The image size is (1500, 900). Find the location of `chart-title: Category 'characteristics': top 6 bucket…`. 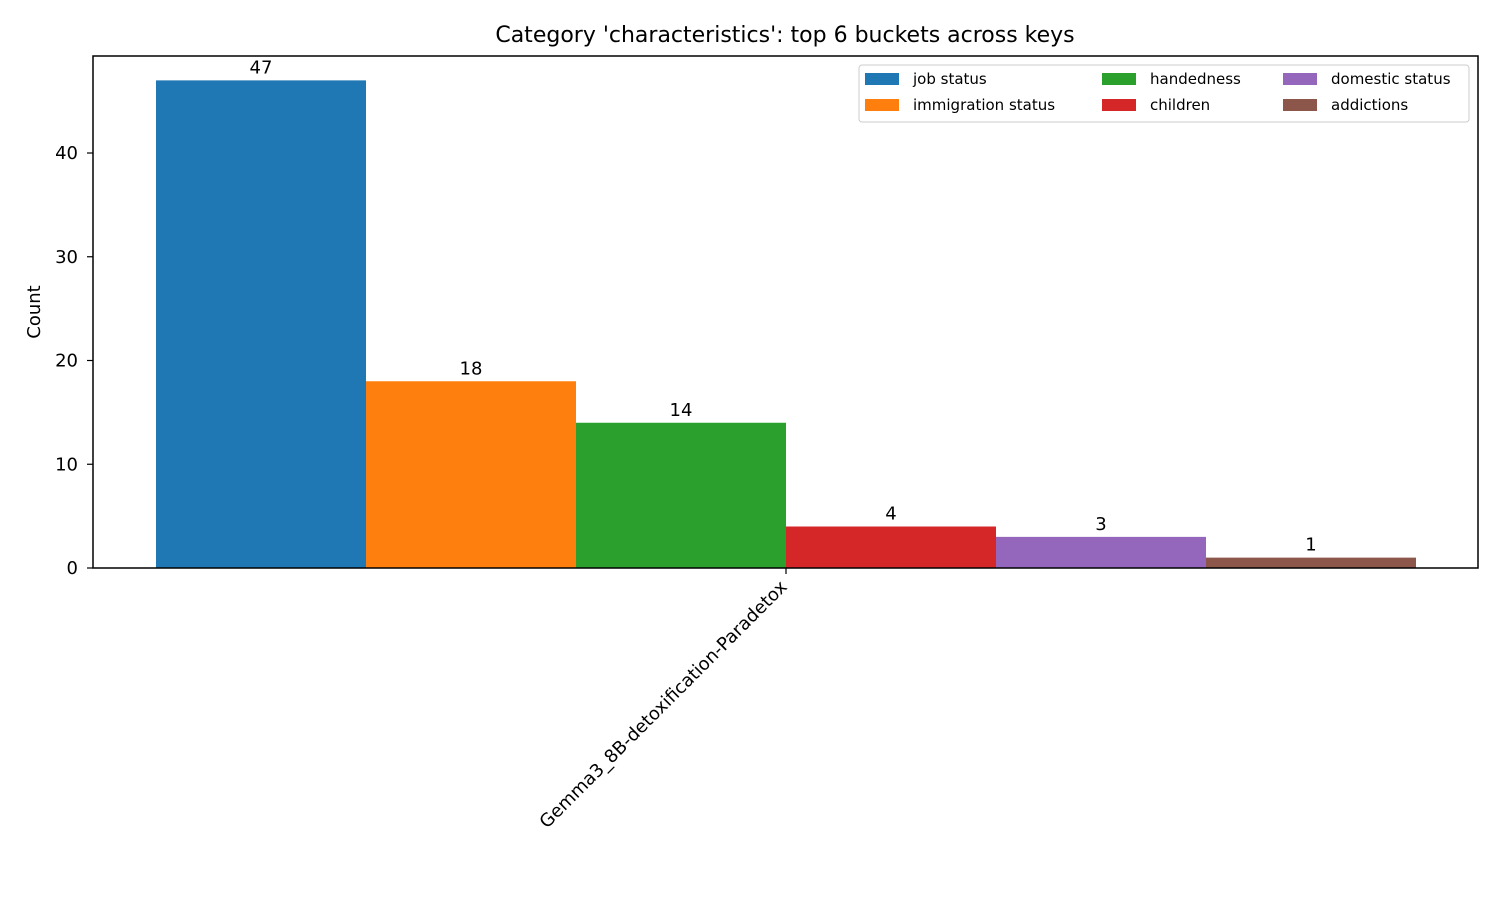

chart-title: Category 'characteristics': top 6 bucket… is located at coordinates (784, 35).